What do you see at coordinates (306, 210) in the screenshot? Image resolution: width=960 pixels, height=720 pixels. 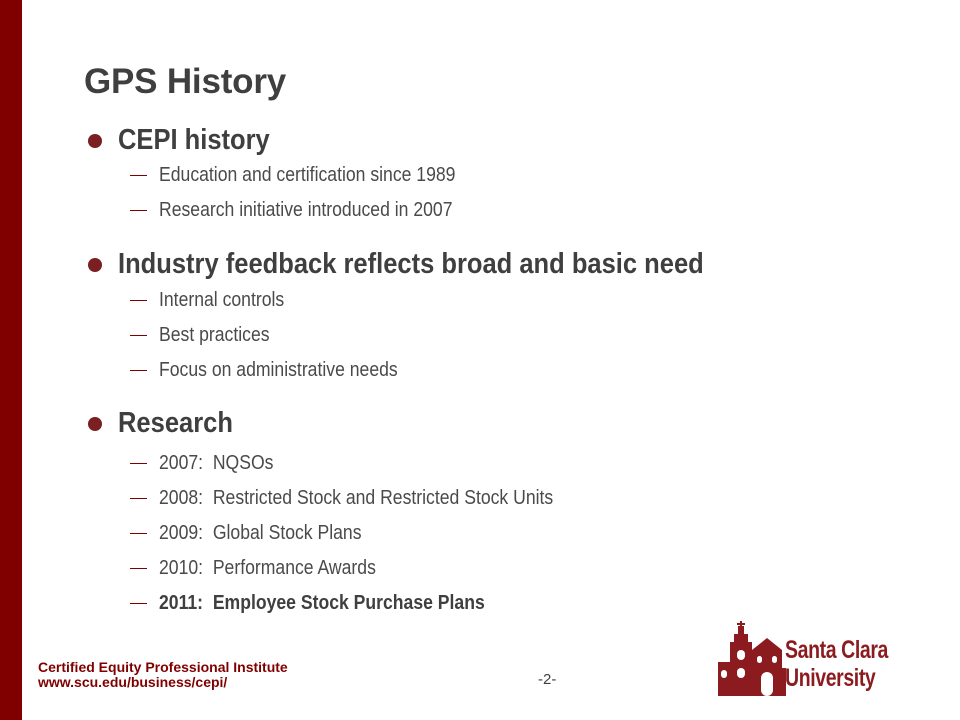 I see `sub-item-text: Research initiative introduced in 2007` at bounding box center [306, 210].